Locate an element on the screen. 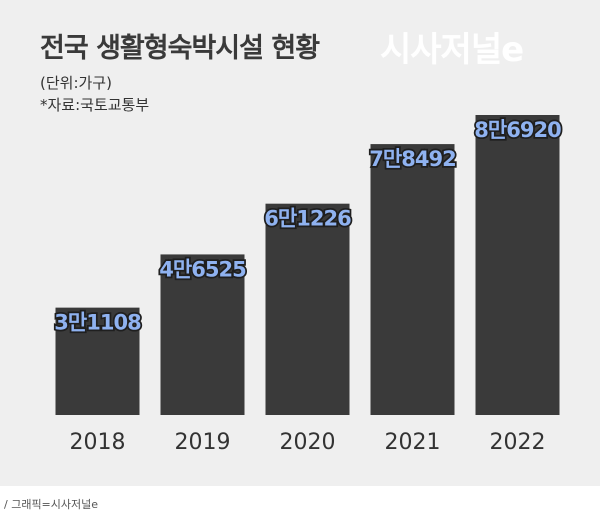 This screenshot has width=600, height=526. x-tick-label-2018: 2018 is located at coordinates (98, 442).